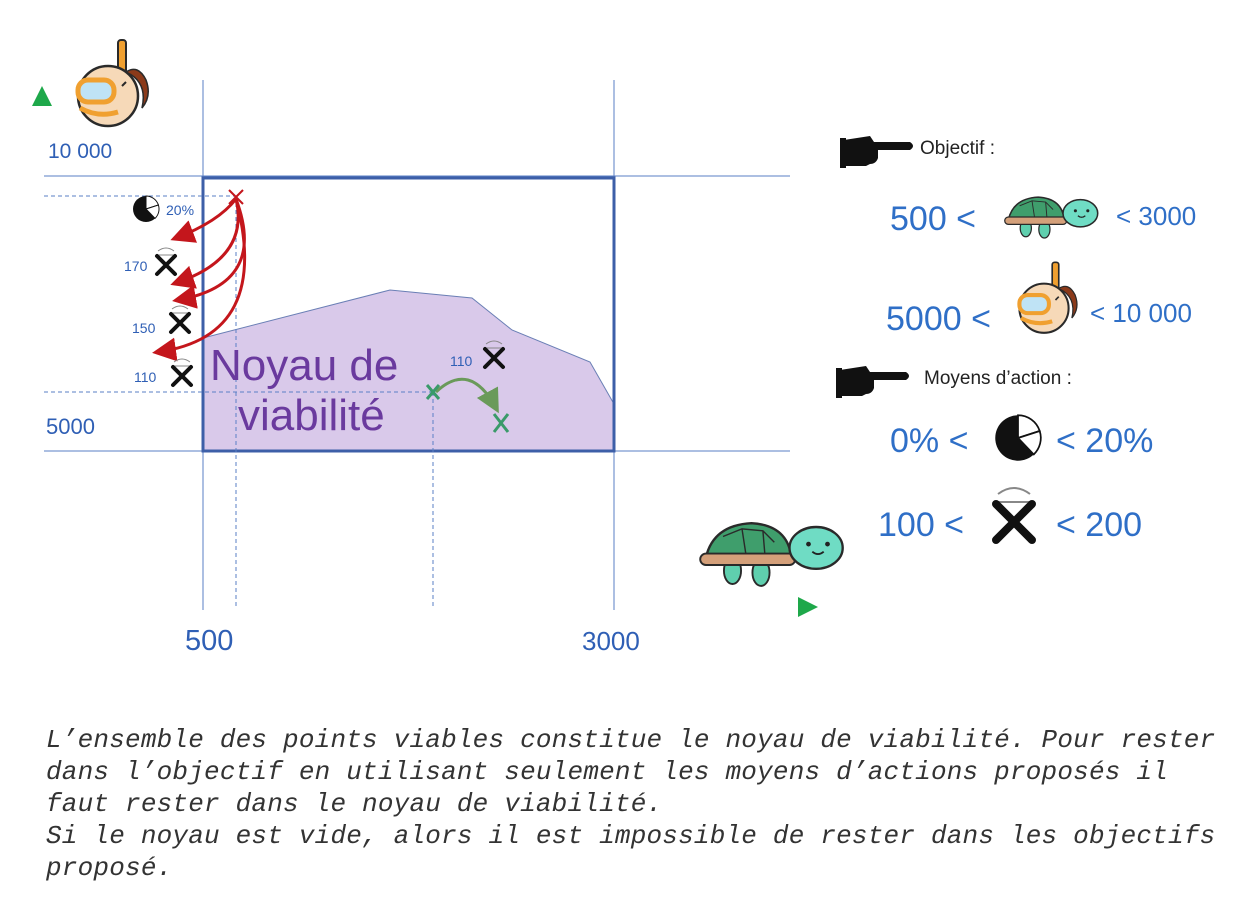  I want to click on net-range-high: < 200, so click(1099, 525).